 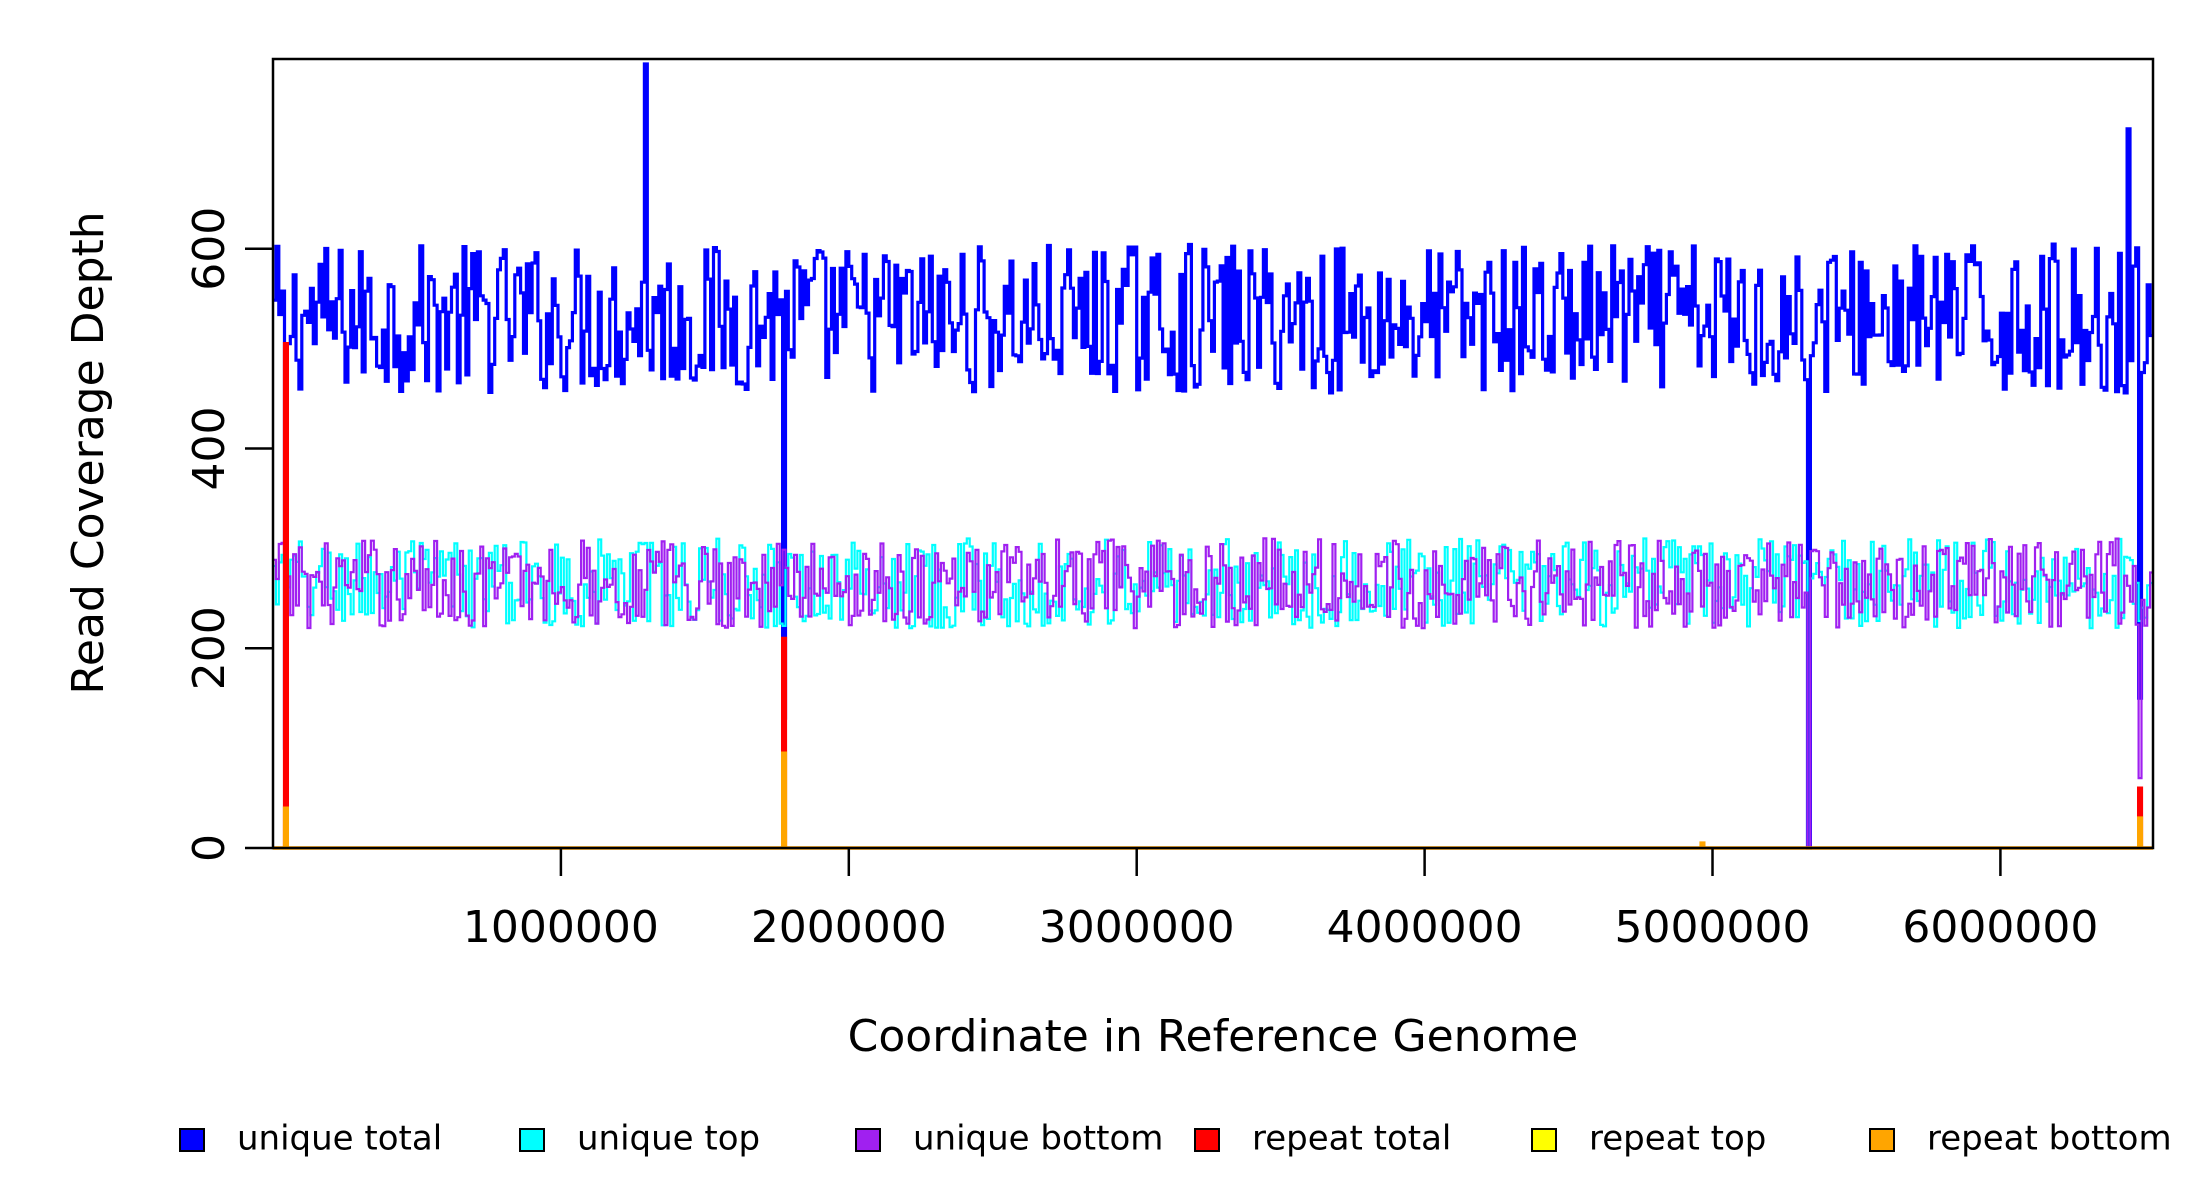 I want to click on x-tick-label: 1000000, so click(x=561, y=927).